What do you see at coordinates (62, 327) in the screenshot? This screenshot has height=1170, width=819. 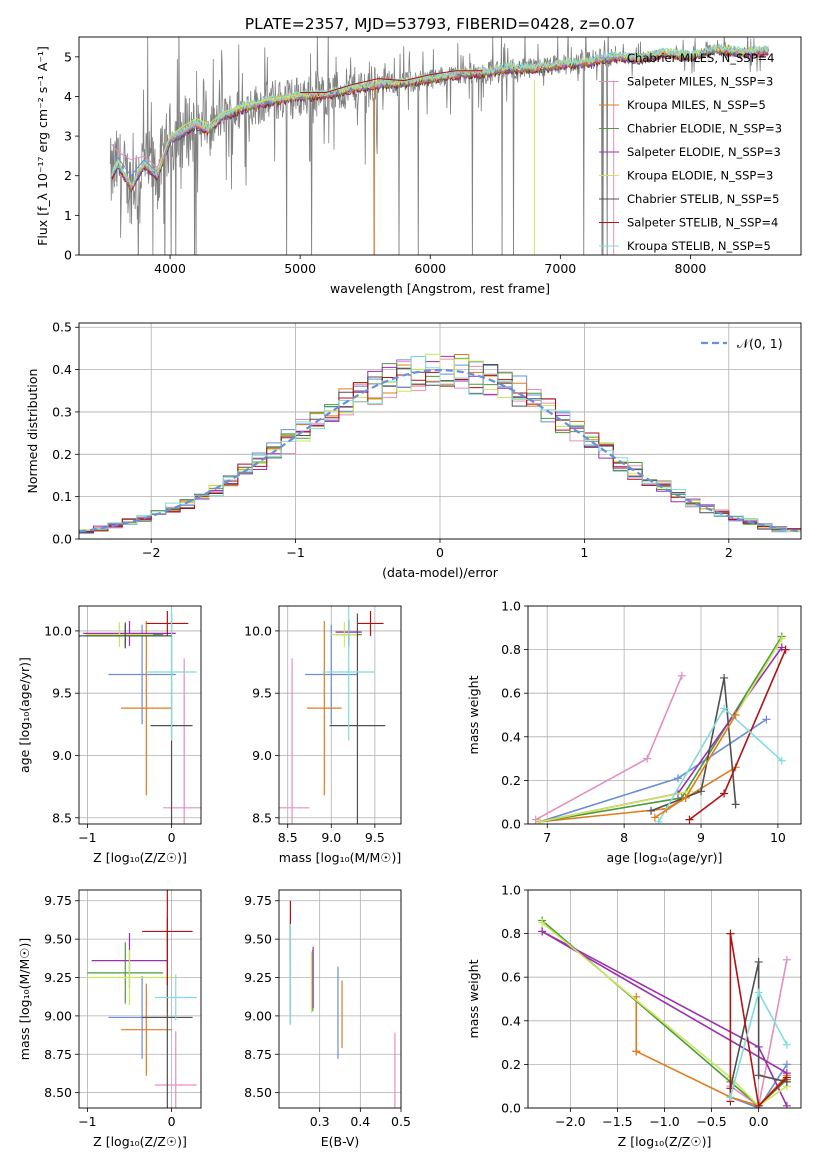 I see `y-tick-label: 0.5` at bounding box center [62, 327].